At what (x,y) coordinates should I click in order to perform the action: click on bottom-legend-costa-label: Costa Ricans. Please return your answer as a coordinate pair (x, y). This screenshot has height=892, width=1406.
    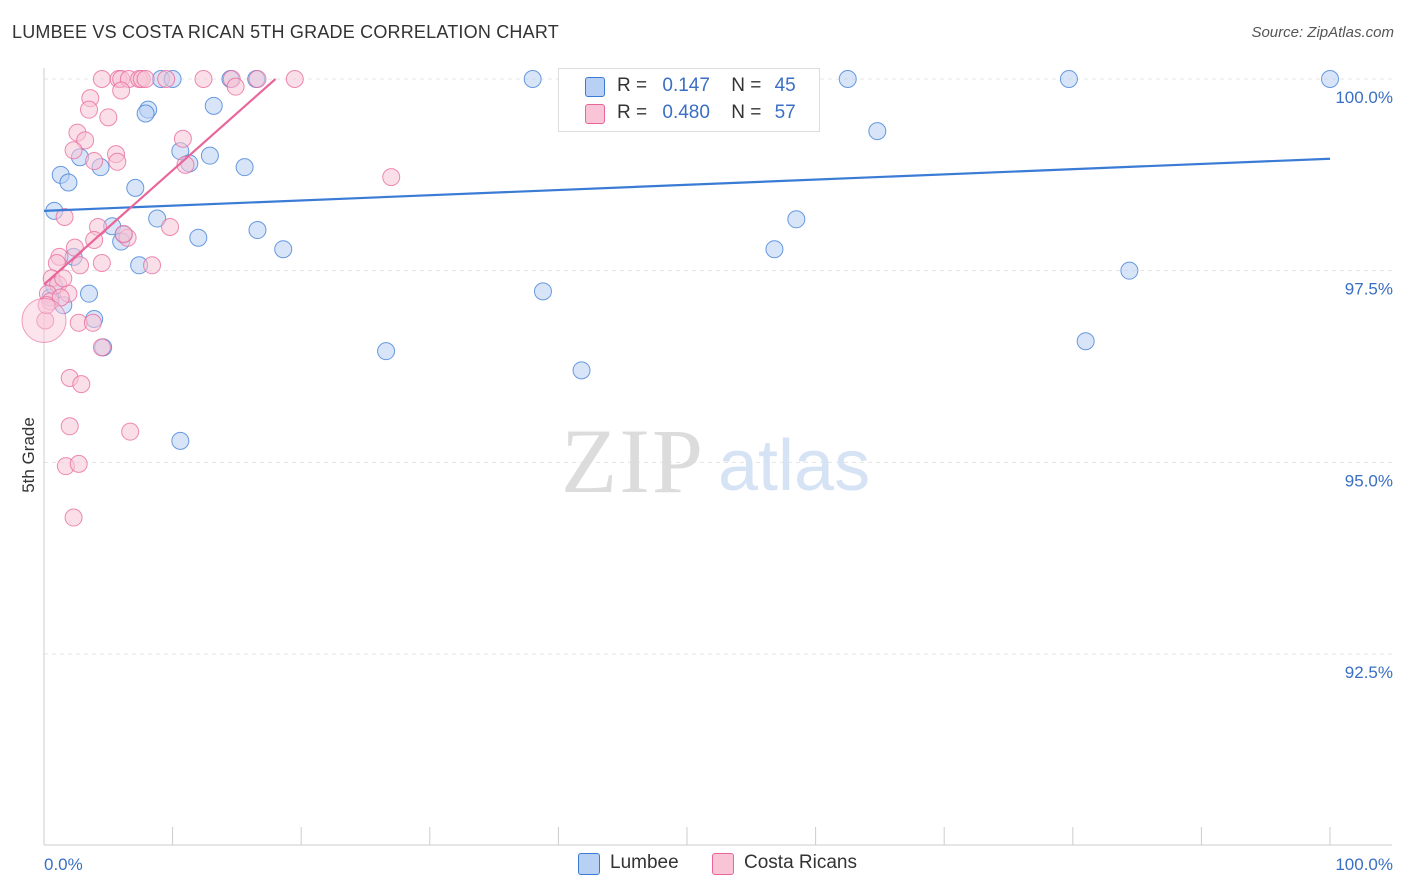
    Looking at the image, I should click on (800, 862).